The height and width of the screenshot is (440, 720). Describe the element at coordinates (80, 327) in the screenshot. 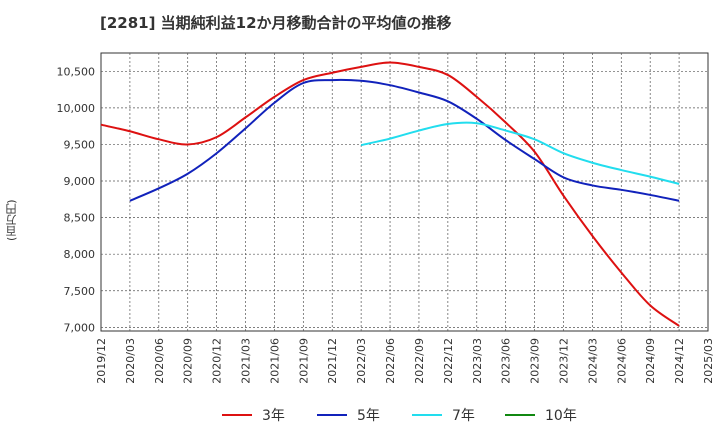

I see `y-tick-label: 7,000` at that location.